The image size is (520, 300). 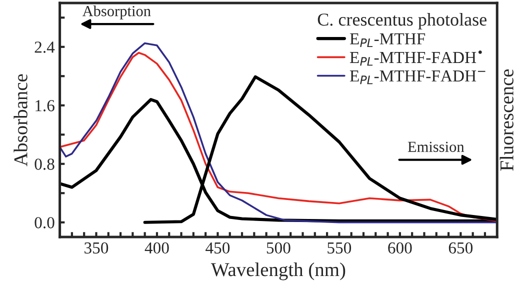 What do you see at coordinates (416, 58) in the screenshot?
I see `legend-label: E$_{PL}$-MTHF-FADH$^{•}$` at bounding box center [416, 58].